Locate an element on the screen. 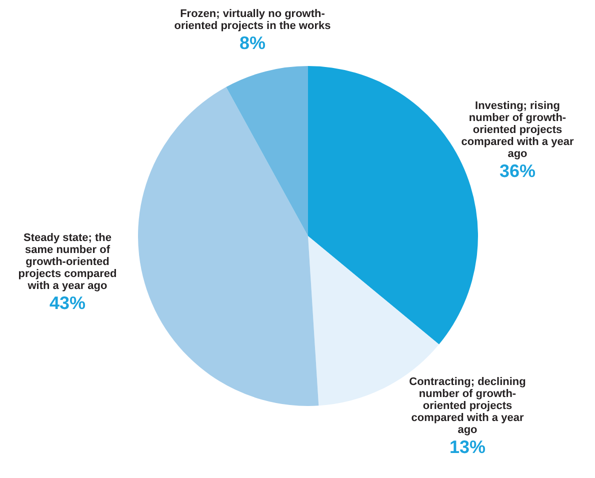 The image size is (595, 478). data-label: 36% is located at coordinates (517, 171).